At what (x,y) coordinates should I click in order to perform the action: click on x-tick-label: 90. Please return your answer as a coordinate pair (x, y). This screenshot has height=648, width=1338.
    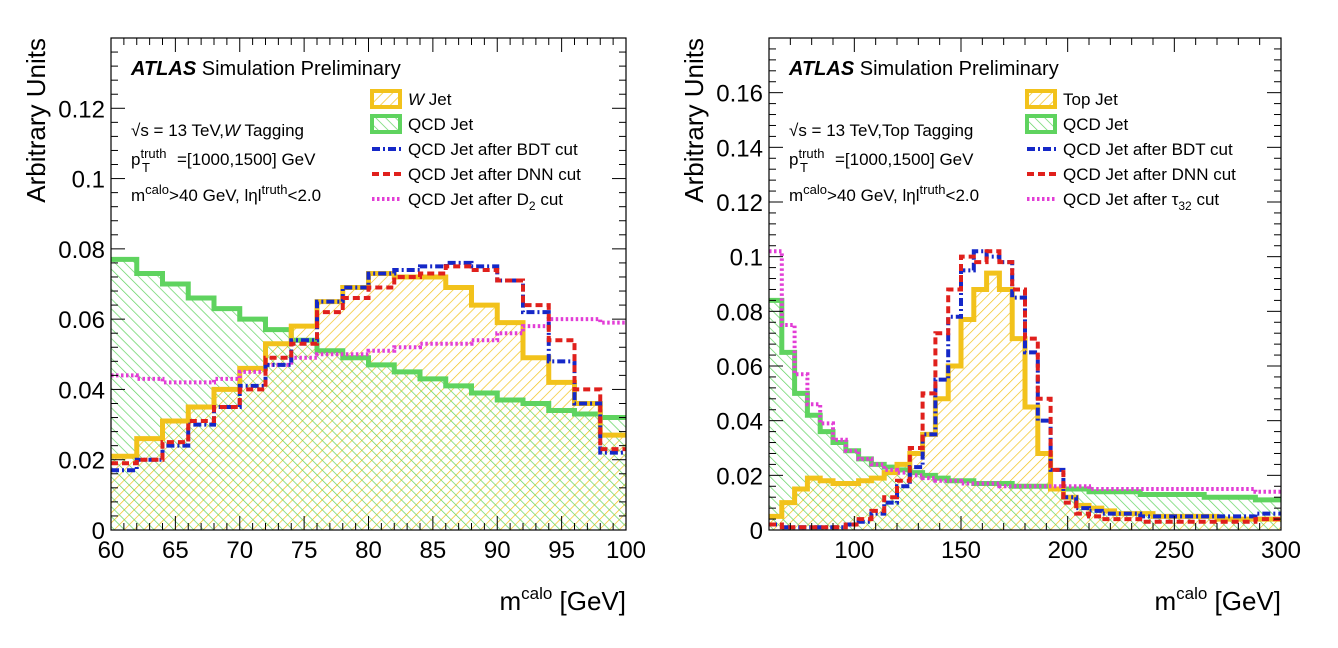
    Looking at the image, I should click on (497, 550).